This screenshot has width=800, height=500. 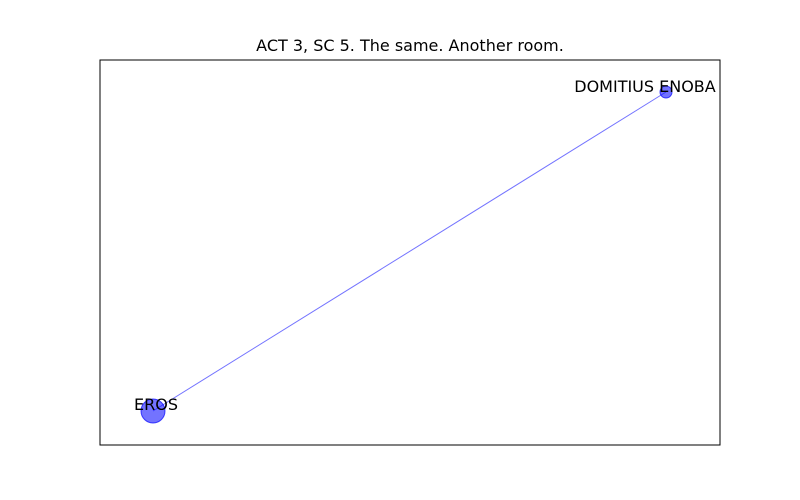 I want to click on node-label-eros: EROS, so click(x=156, y=404).